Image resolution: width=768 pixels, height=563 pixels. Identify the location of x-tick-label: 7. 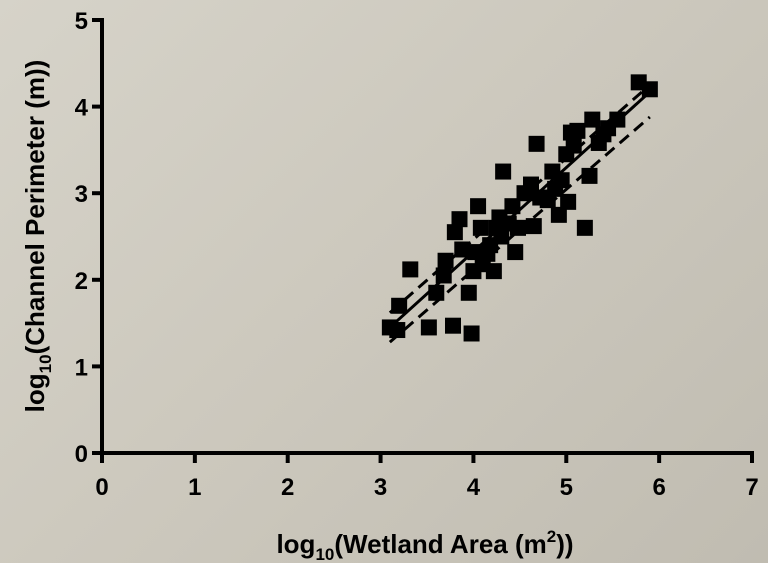
(751, 487).